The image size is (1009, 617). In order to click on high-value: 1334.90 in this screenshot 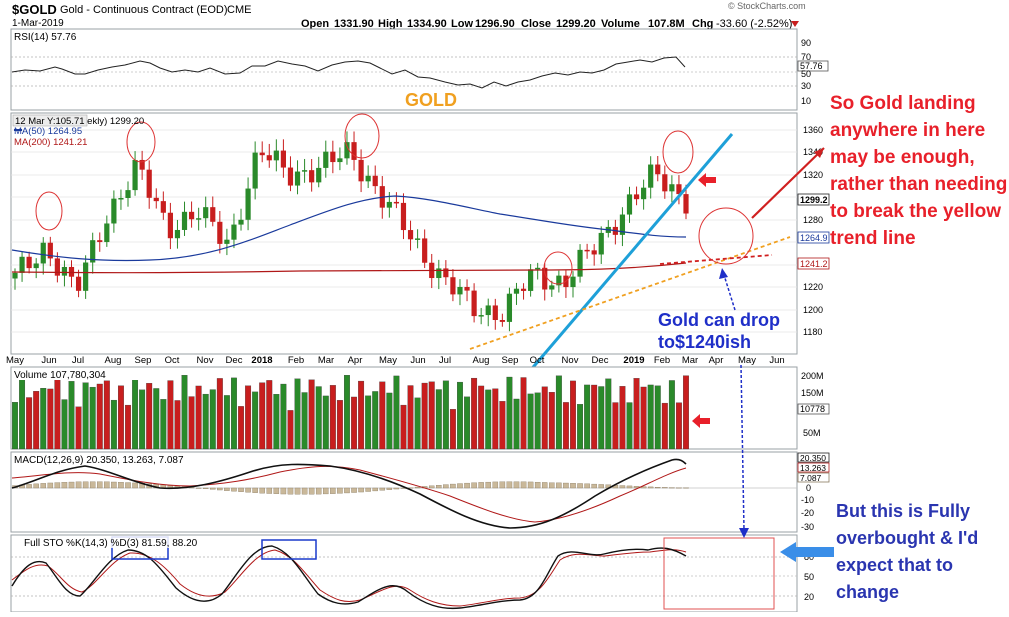, I will do `click(427, 24)`.